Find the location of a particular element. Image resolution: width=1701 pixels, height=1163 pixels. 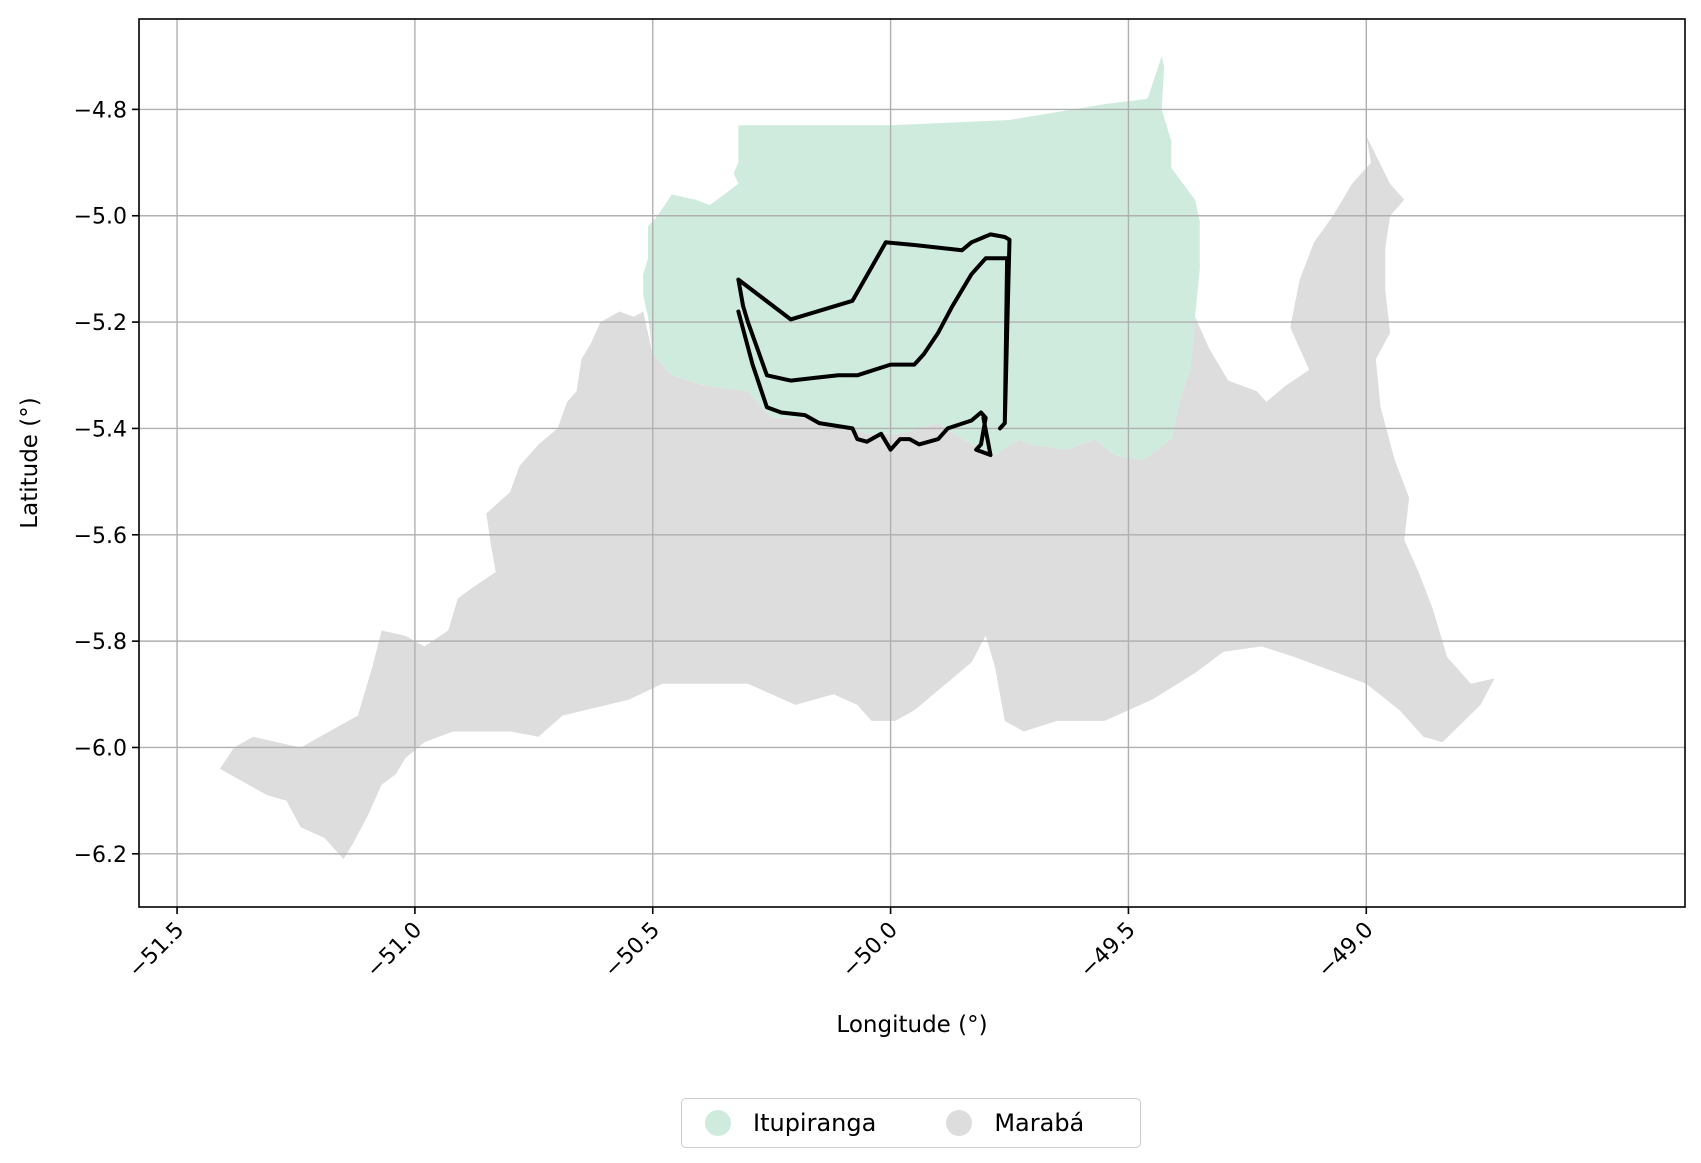

legend: Itupiranga Marabá is located at coordinates (911, 1123).